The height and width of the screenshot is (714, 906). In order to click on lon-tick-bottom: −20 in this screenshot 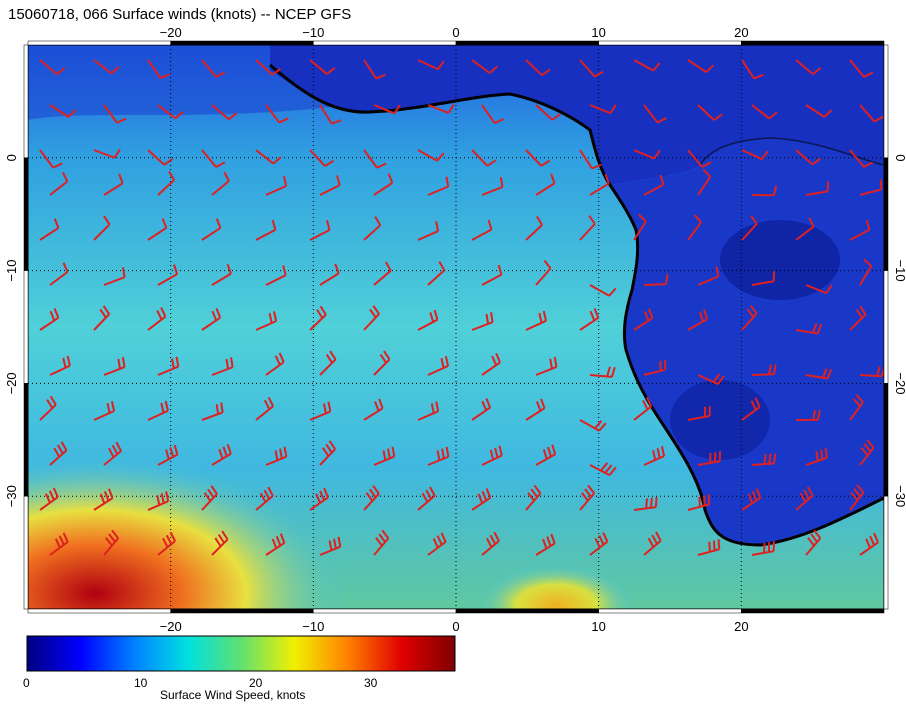, I will do `click(171, 626)`.